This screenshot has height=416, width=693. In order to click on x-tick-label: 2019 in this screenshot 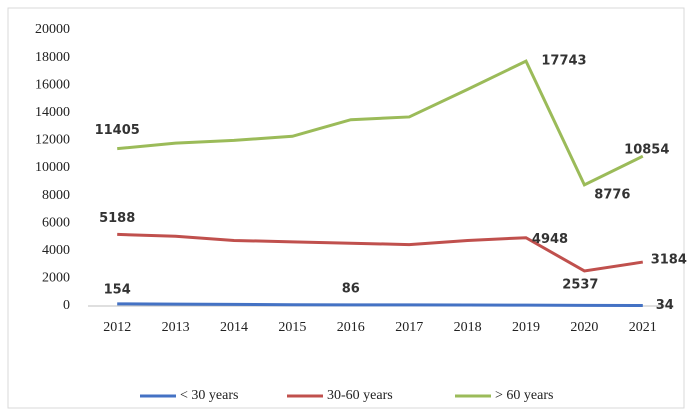, I will do `click(526, 327)`.